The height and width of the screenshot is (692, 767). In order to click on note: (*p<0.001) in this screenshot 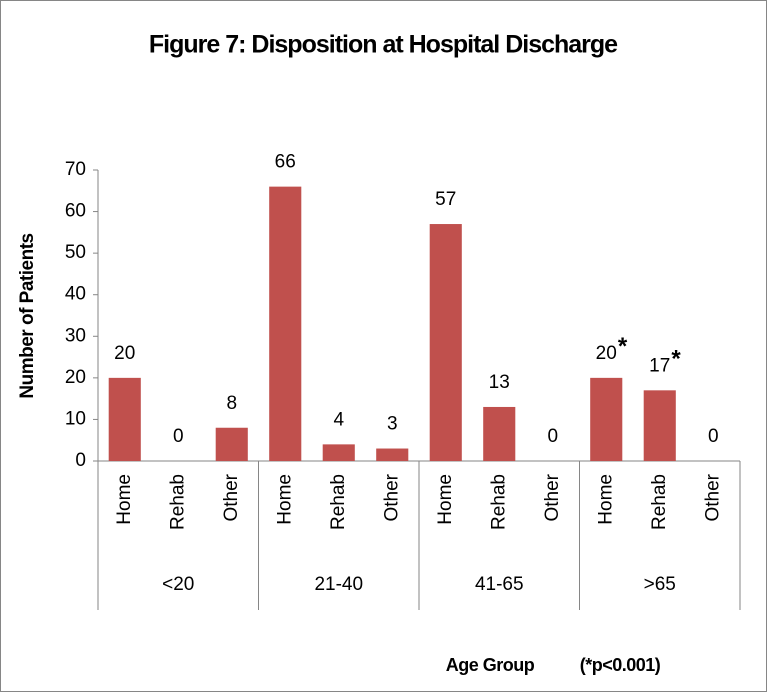, I will do `click(620, 665)`.